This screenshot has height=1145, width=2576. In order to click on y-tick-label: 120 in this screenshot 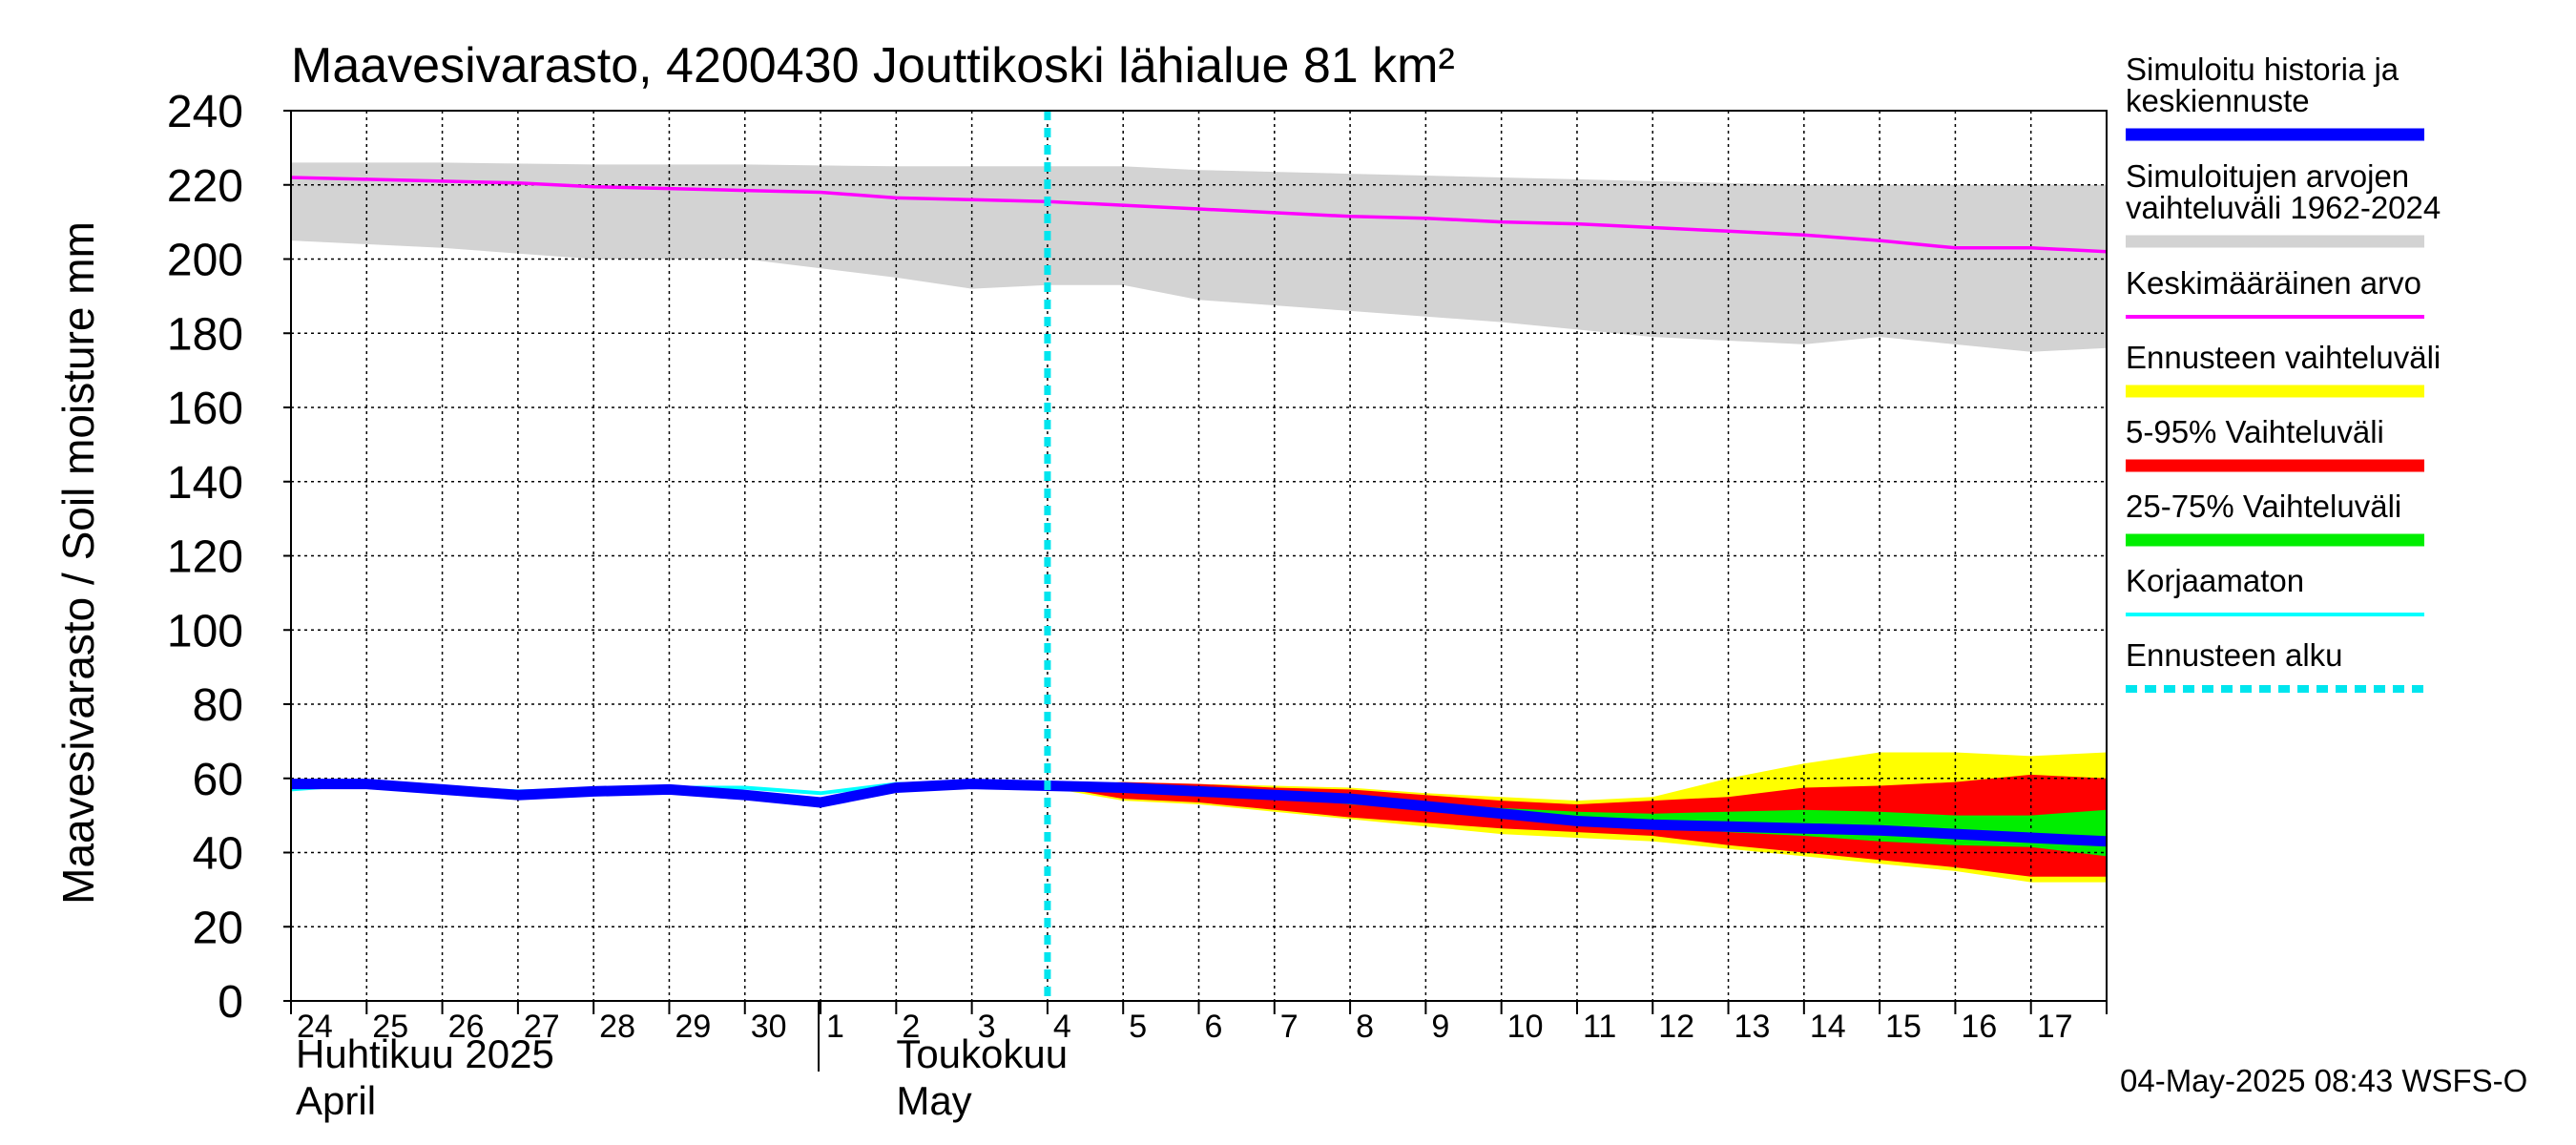, I will do `click(205, 557)`.